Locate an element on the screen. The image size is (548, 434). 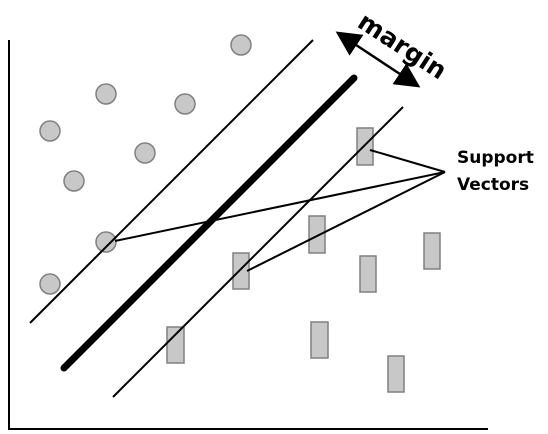
support-vectors-label-line2: Vectors is located at coordinates (493, 185).